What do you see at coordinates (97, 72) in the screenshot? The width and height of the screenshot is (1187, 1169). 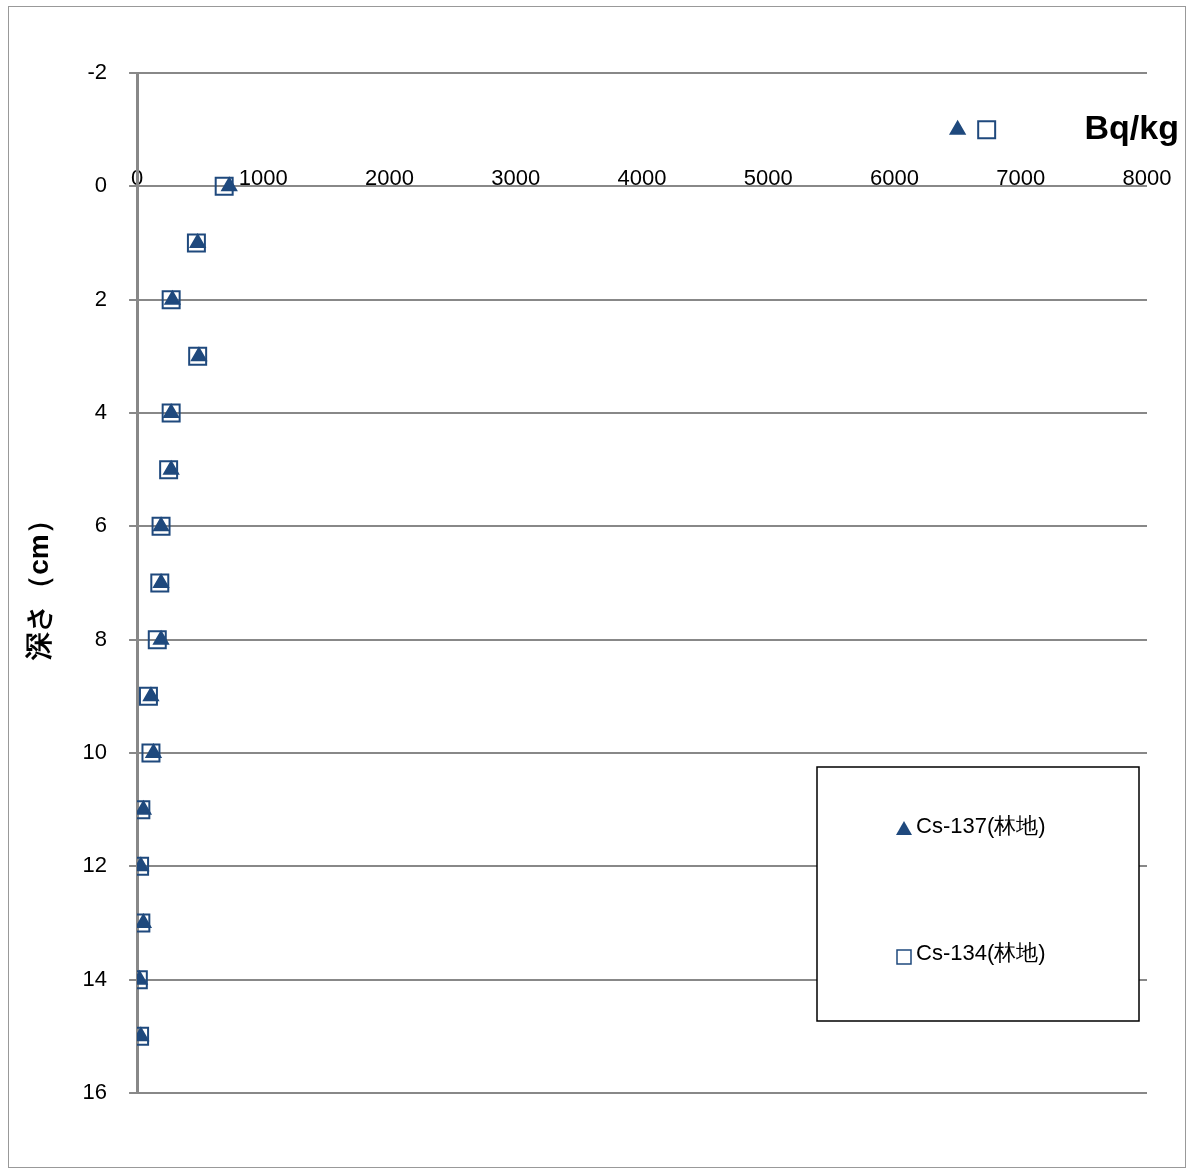 I see `y-tick-label: -2` at bounding box center [97, 72].